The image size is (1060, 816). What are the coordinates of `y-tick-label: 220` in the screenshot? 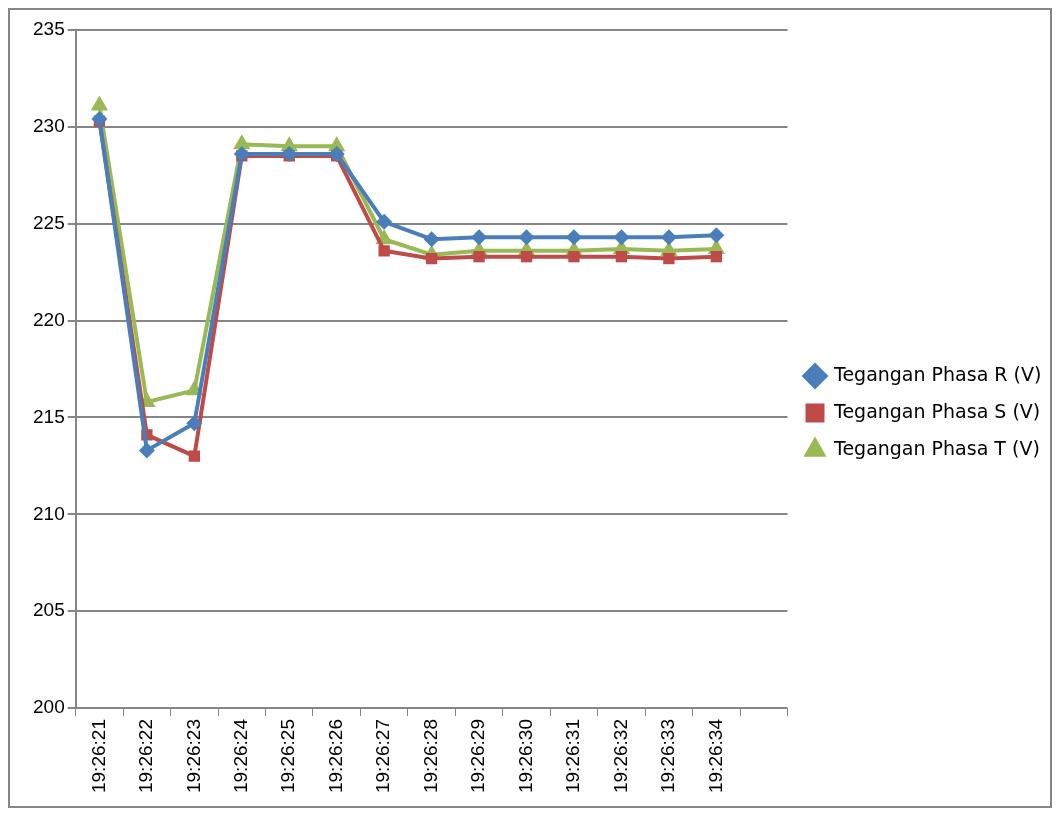 It's located at (49, 319).